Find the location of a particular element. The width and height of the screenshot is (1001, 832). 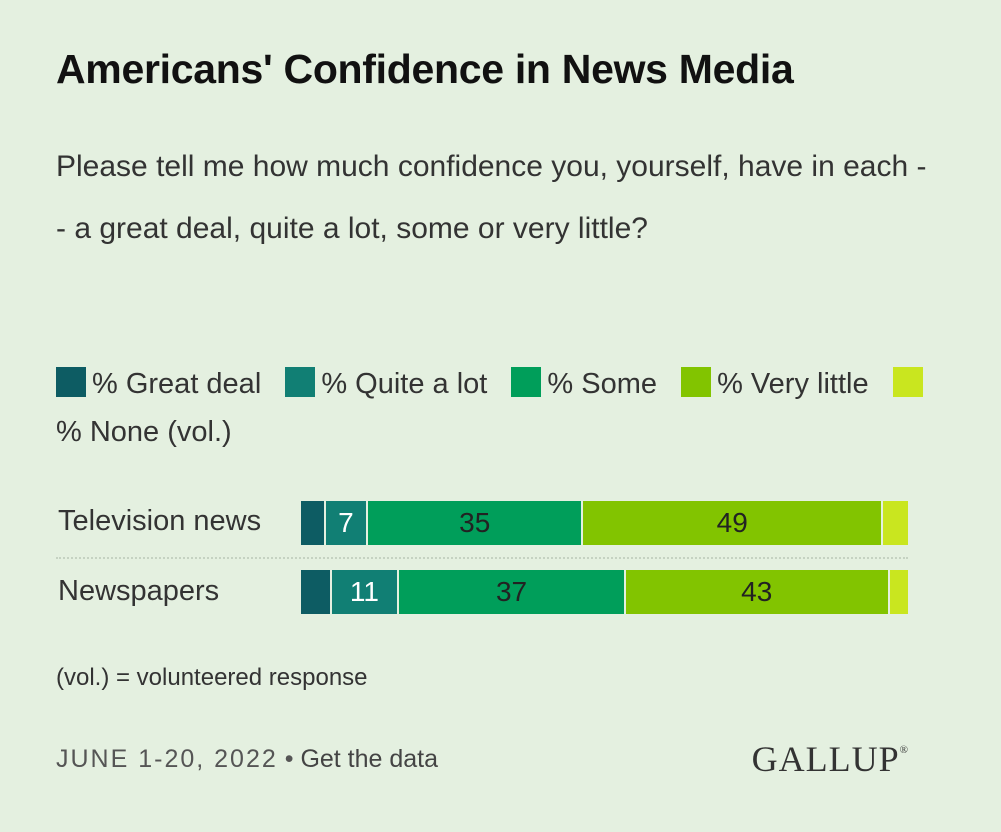

legend-item-4: % None (vol.) is located at coordinates (492, 407).